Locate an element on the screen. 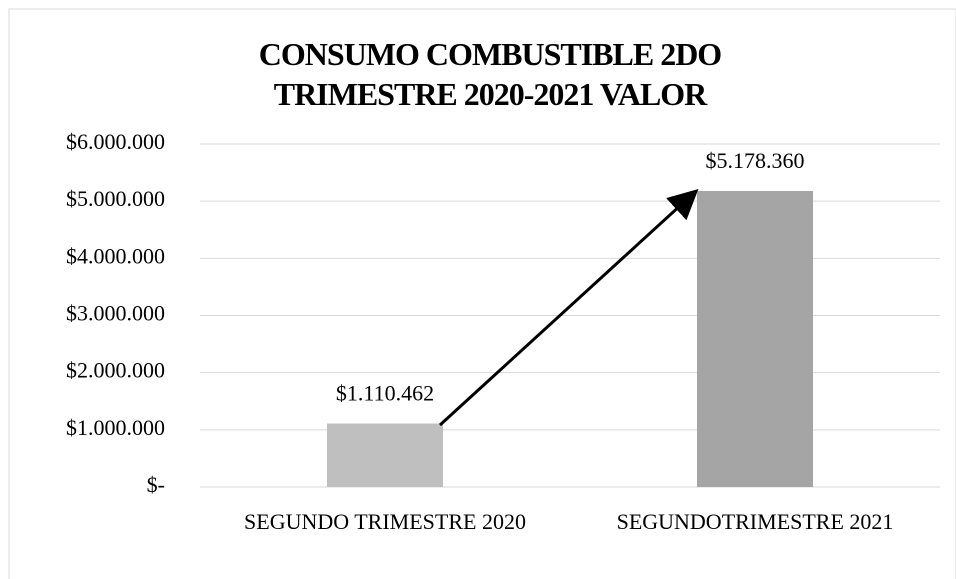 The width and height of the screenshot is (956, 579). x-tick-label: SEGUNDOTRIMESTRE 2021 is located at coordinates (755, 521).